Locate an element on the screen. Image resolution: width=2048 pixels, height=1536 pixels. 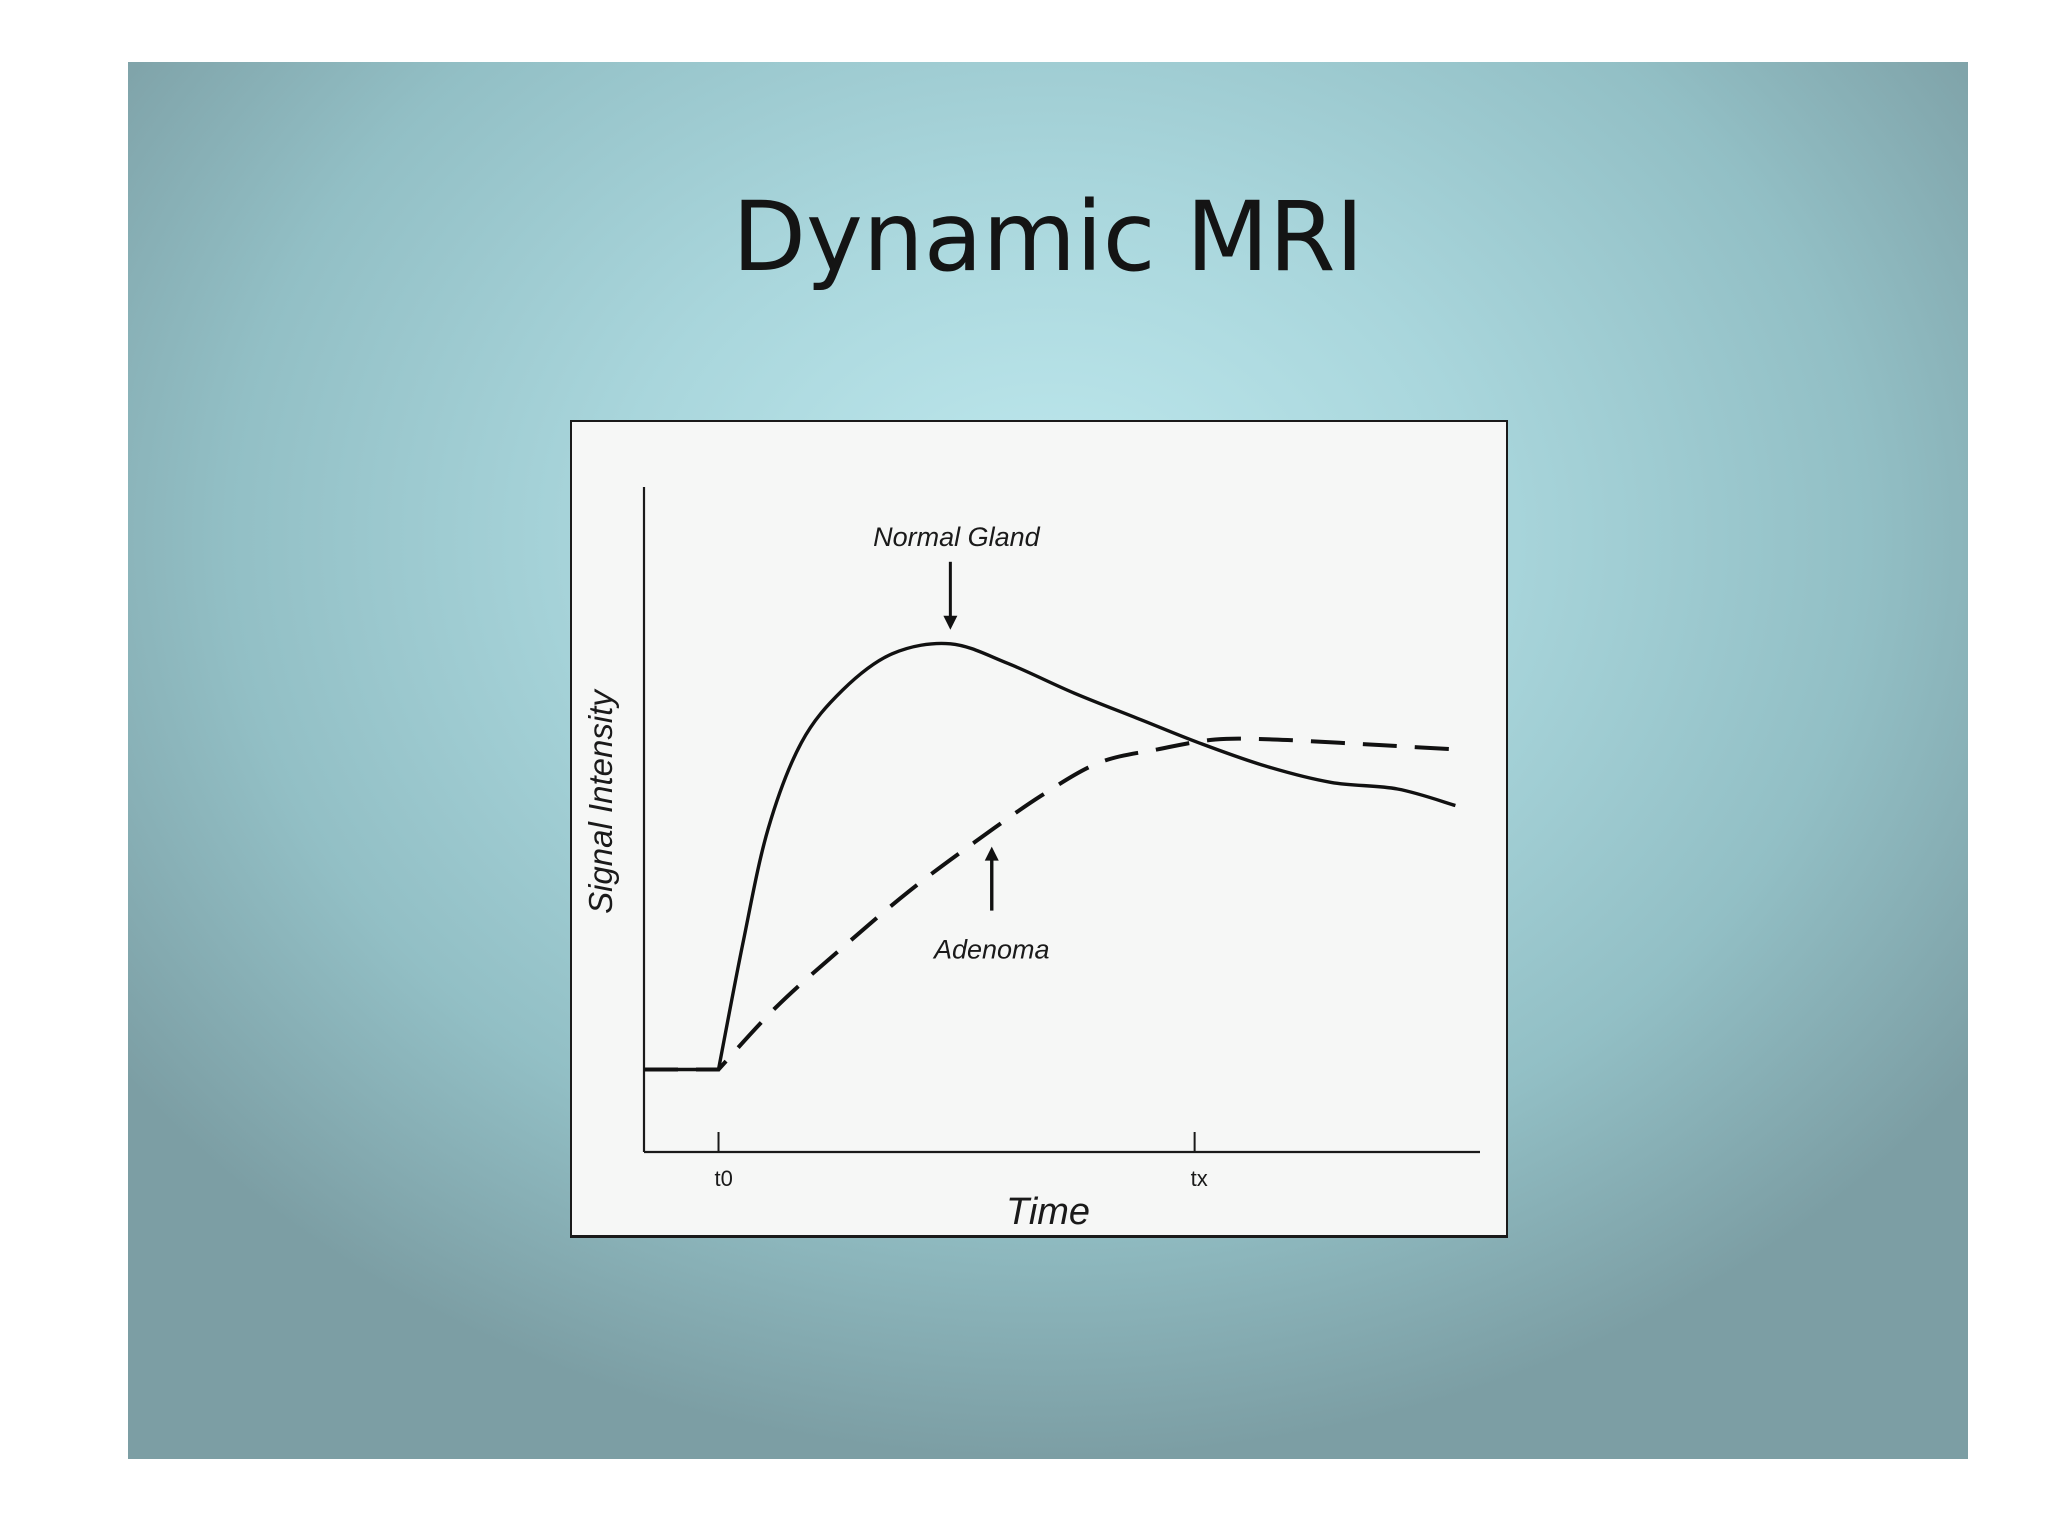
series-line-normal-gland is located at coordinates (1050, 856).